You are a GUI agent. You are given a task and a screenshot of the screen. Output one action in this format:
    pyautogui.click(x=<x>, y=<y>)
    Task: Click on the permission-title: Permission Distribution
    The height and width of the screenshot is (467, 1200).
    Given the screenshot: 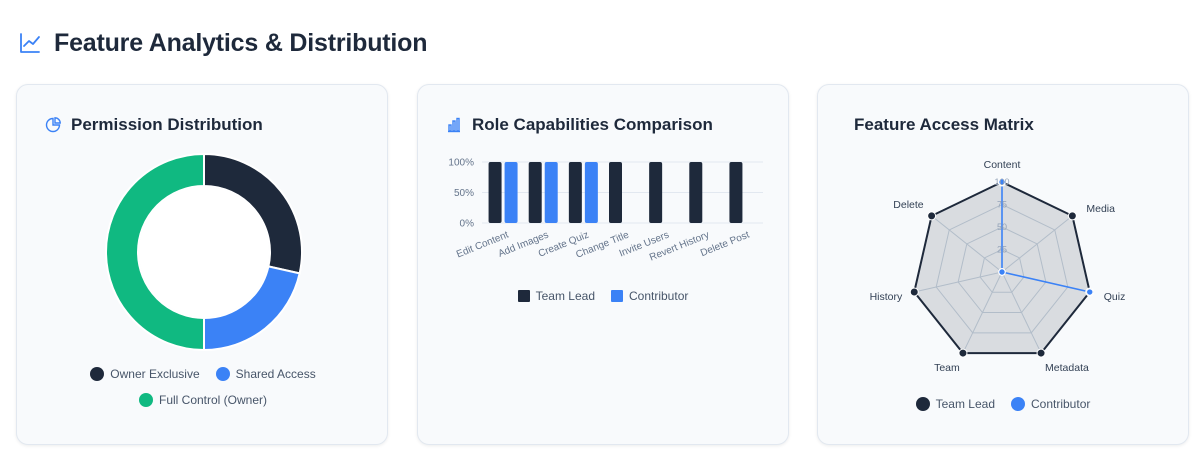 What is the action you would take?
    pyautogui.click(x=167, y=124)
    